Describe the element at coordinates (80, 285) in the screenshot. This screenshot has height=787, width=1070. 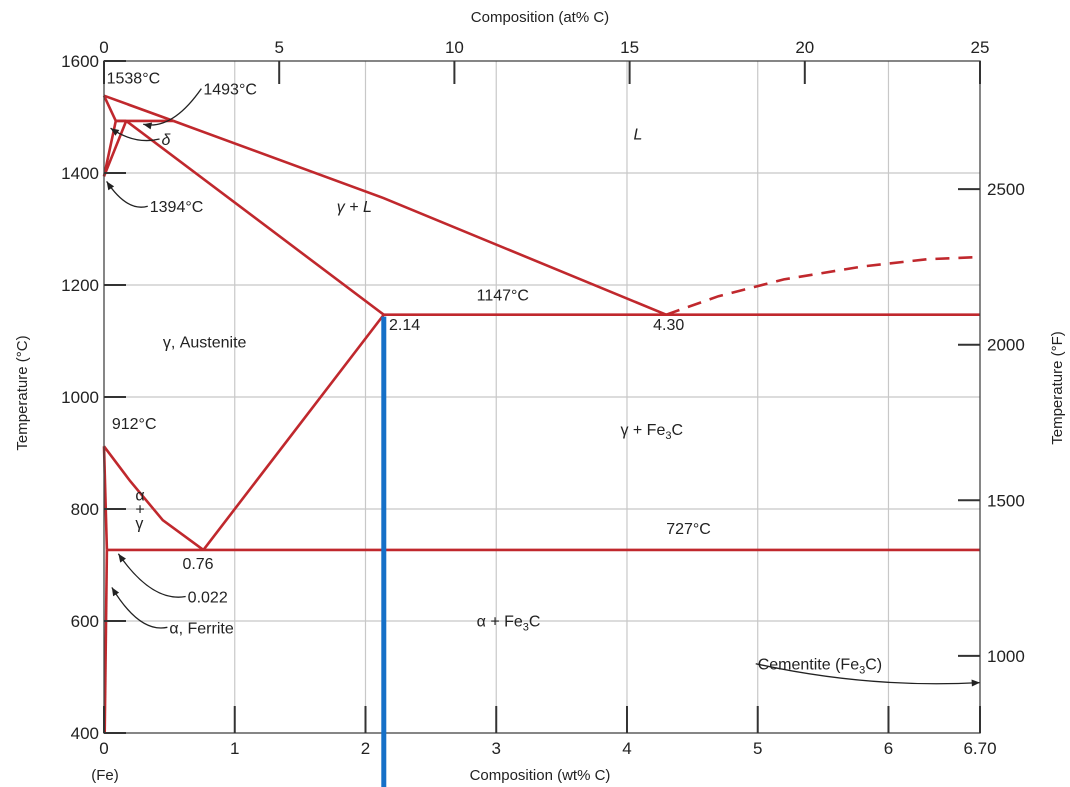
I see `y-tick-label: 1200` at that location.